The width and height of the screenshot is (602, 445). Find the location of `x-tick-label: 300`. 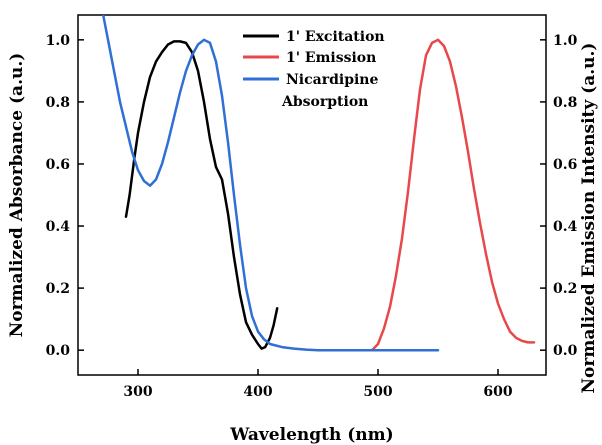

x-tick-label: 300 is located at coordinates (137, 392).